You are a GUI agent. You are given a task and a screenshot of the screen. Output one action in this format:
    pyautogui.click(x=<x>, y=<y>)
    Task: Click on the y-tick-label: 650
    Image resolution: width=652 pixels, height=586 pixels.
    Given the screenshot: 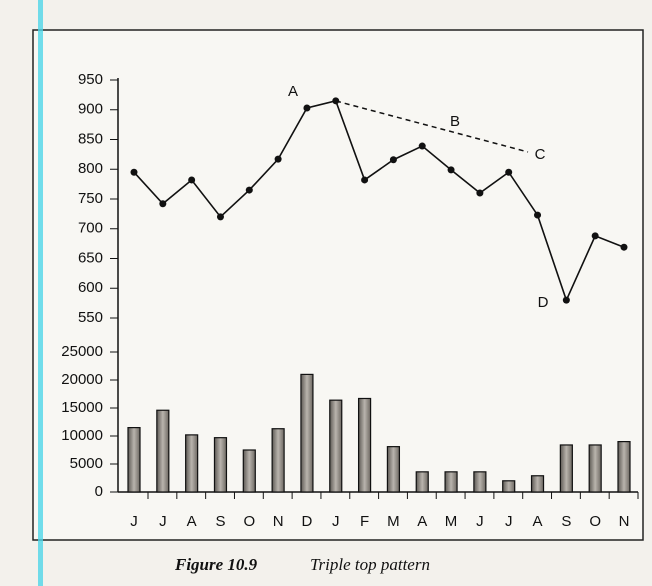 What is the action you would take?
    pyautogui.click(x=90, y=257)
    